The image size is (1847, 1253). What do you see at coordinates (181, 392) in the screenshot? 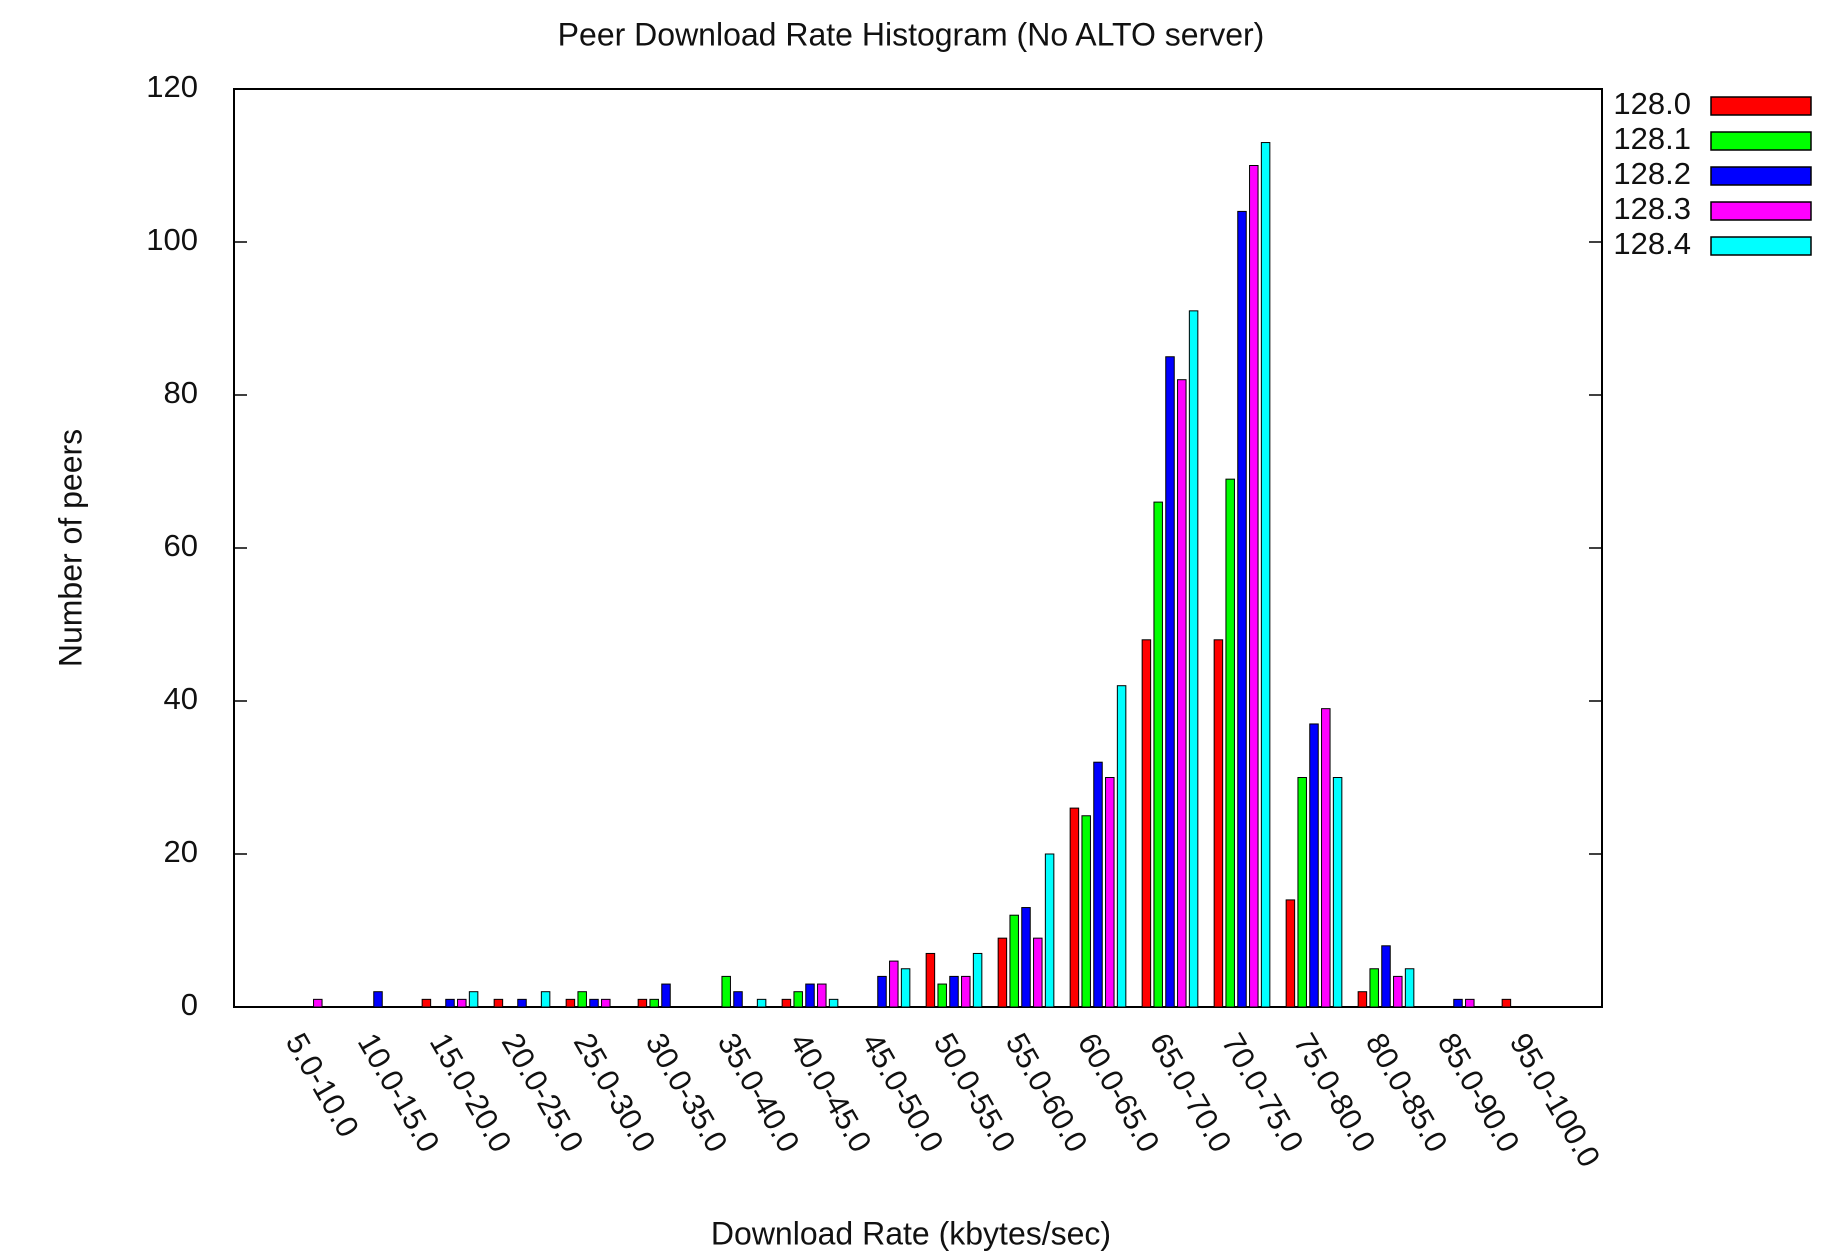
I see `y-tick-label: 80` at bounding box center [181, 392].